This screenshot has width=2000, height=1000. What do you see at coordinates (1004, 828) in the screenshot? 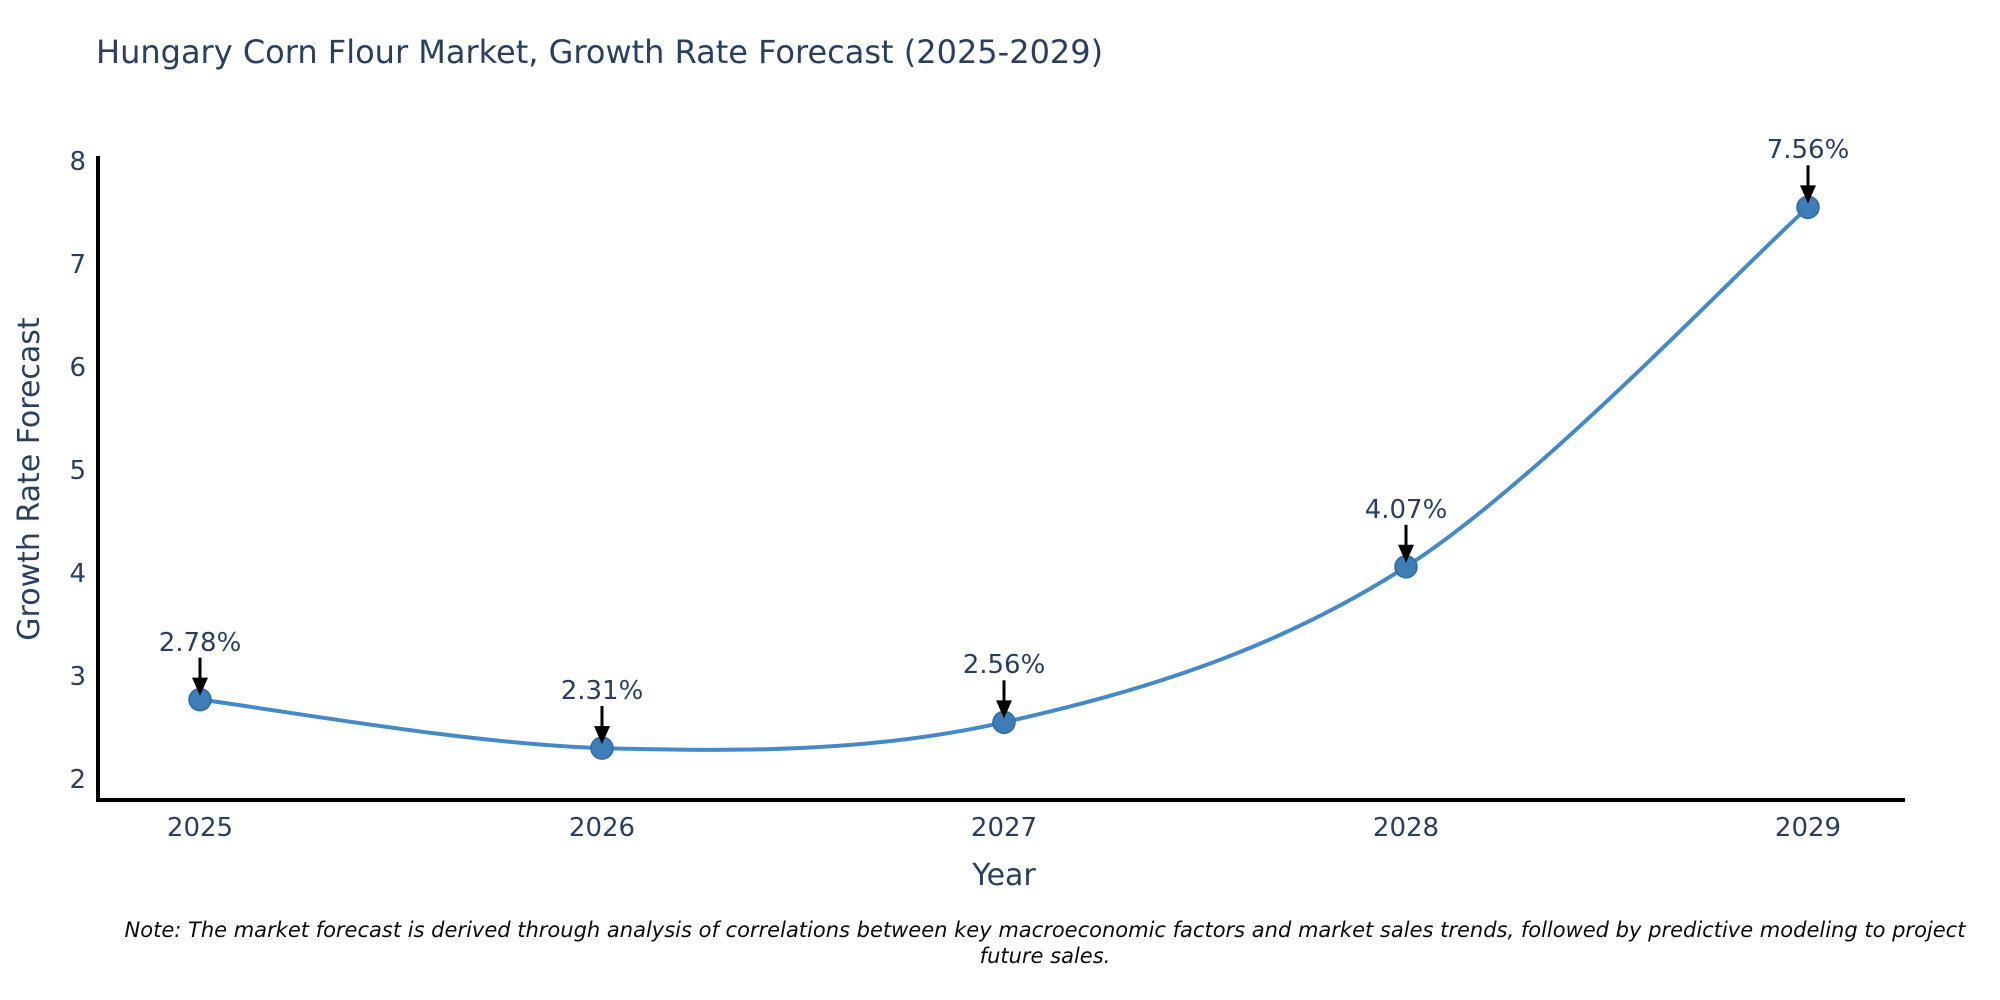
I see `x-tick-label: 2027` at bounding box center [1004, 828].